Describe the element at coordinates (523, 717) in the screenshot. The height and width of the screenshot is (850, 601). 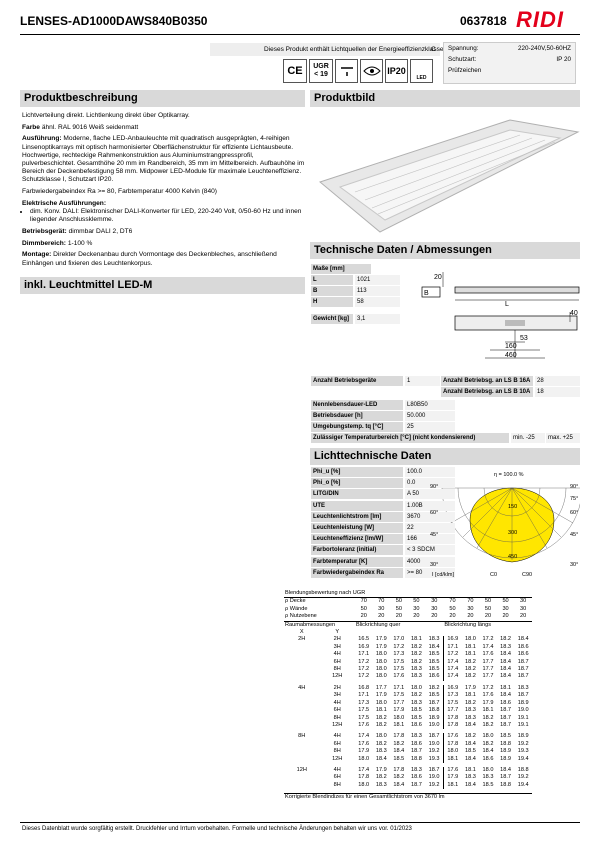
I see `ugr-cell: 19.1` at that location.